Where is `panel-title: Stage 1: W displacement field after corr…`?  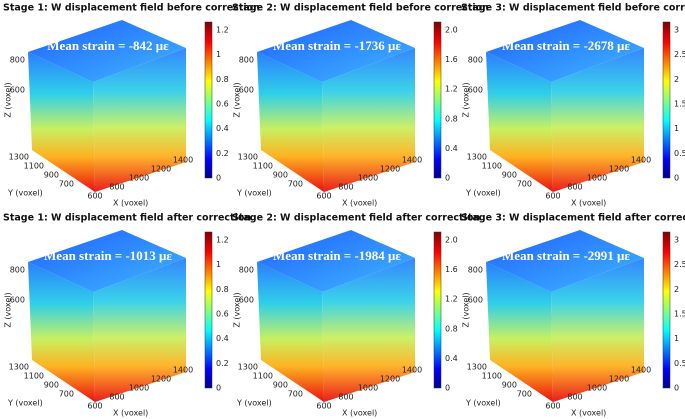 panel-title: Stage 1: W displacement field after corr… is located at coordinates (127, 218).